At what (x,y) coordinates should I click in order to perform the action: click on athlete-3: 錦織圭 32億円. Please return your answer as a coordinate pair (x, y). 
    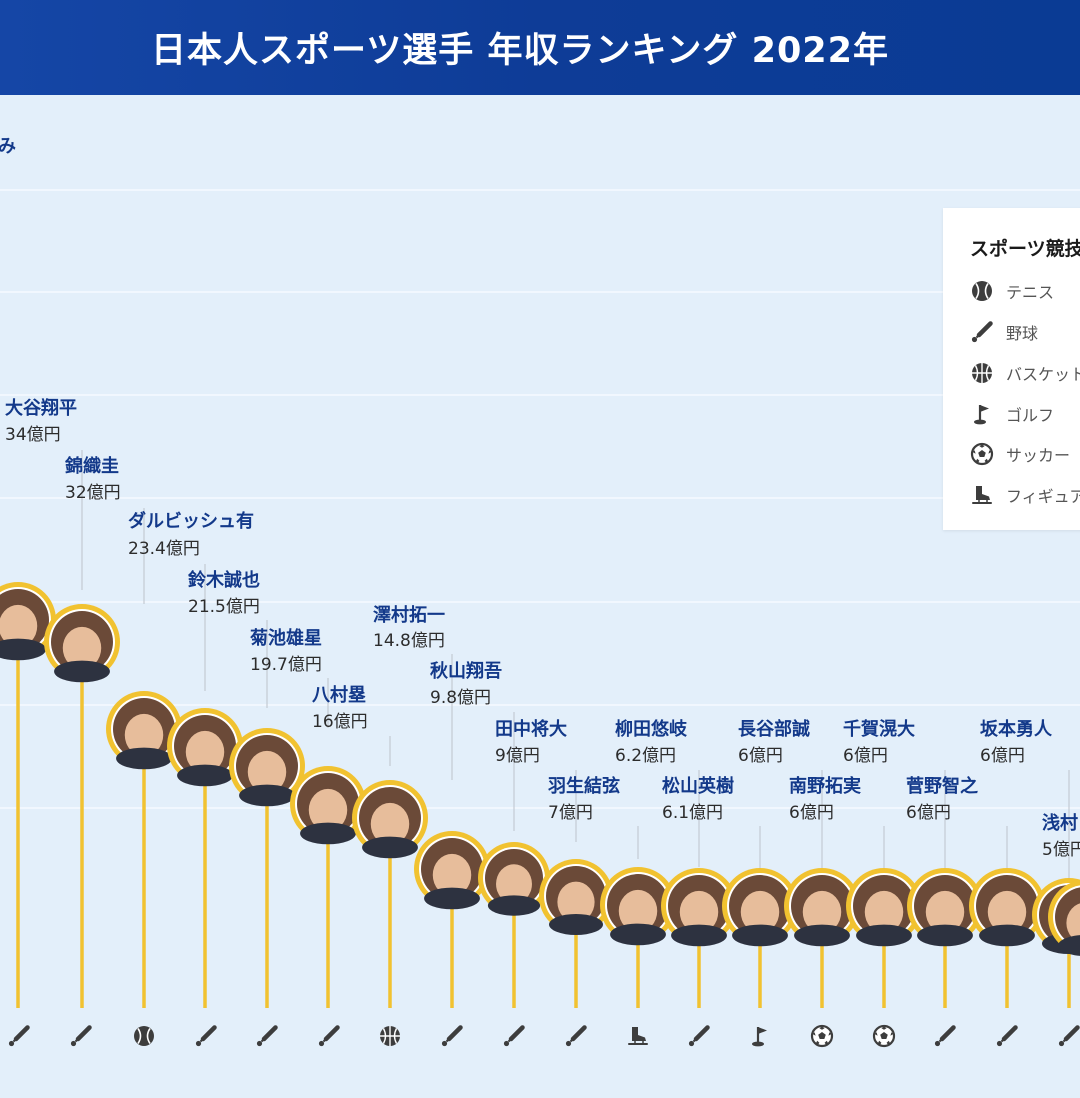
    Looking at the image, I should click on (123, 750).